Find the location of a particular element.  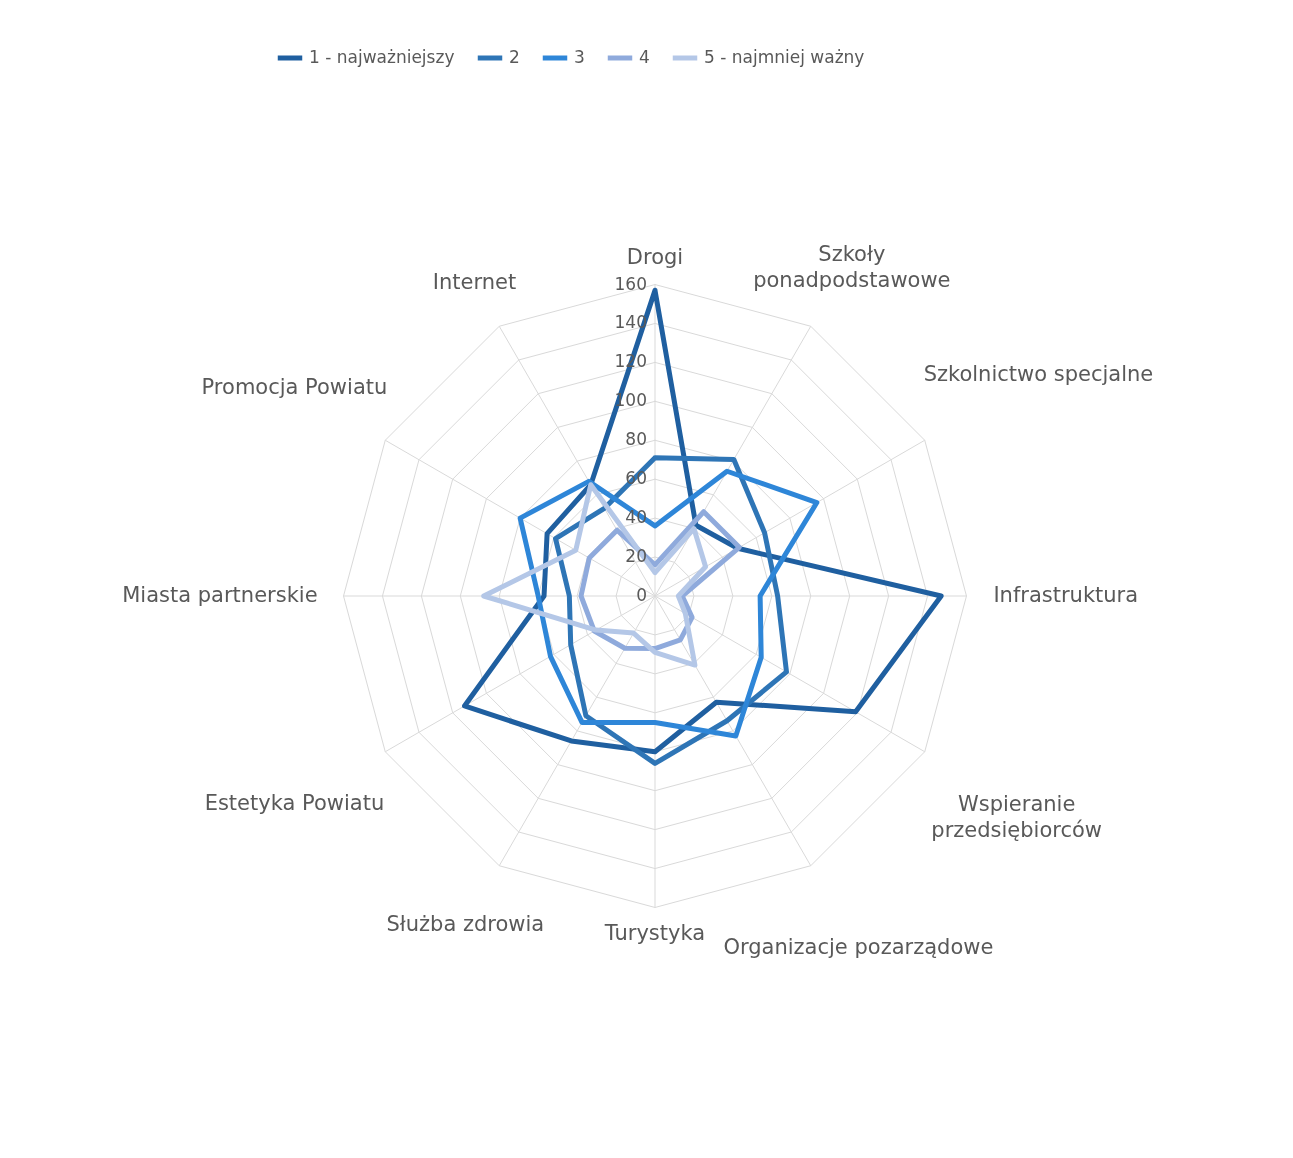

y-tick-label: 20 is located at coordinates (636, 556).